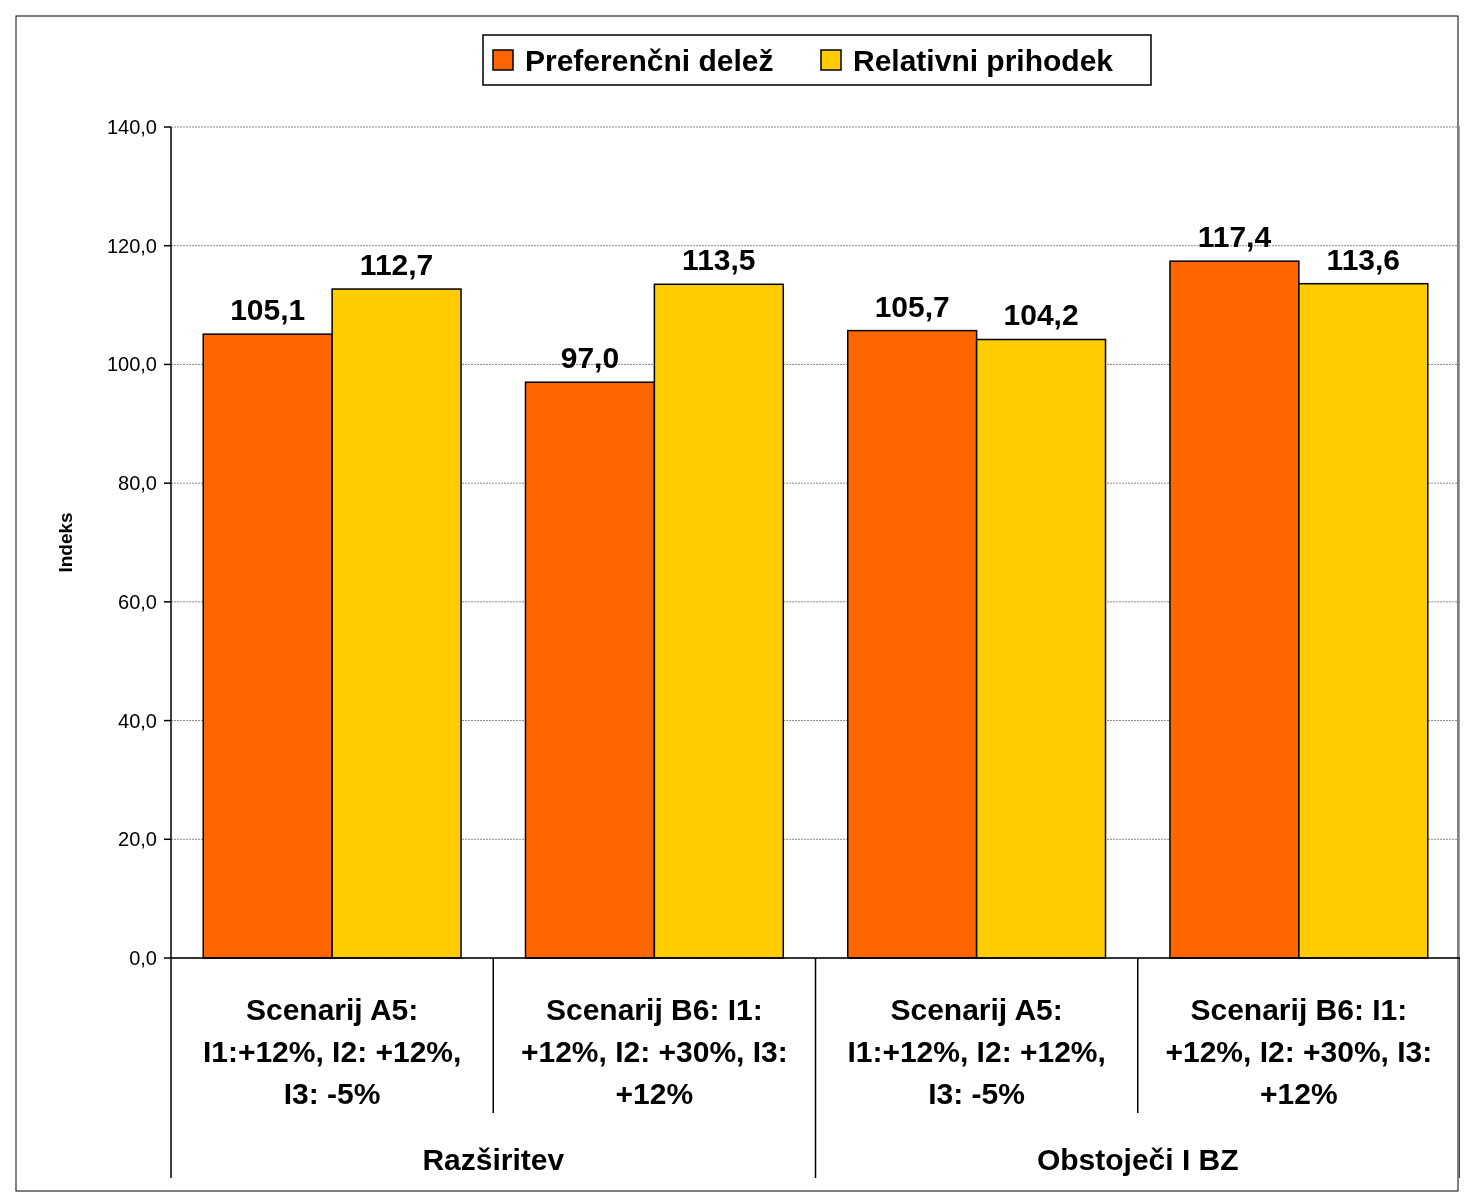  I want to click on y-tick-label: 140,0, so click(131, 127).